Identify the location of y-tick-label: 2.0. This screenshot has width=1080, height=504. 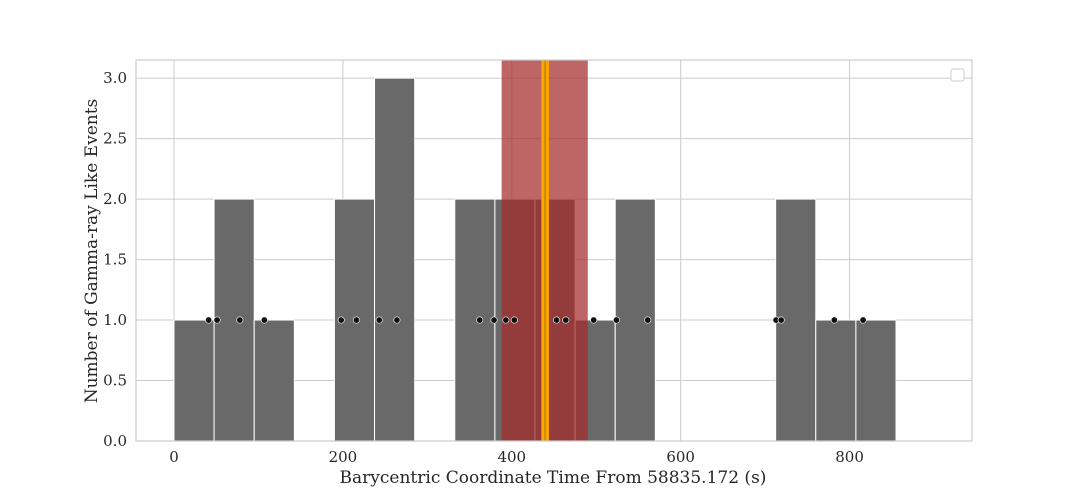
(115, 199).